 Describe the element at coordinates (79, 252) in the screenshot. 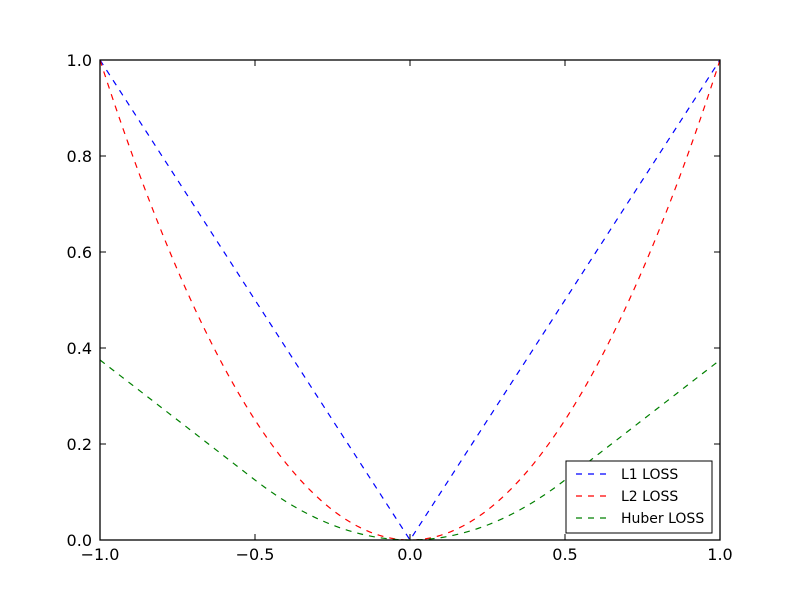

I see `y-tick-label: 0.6` at that location.